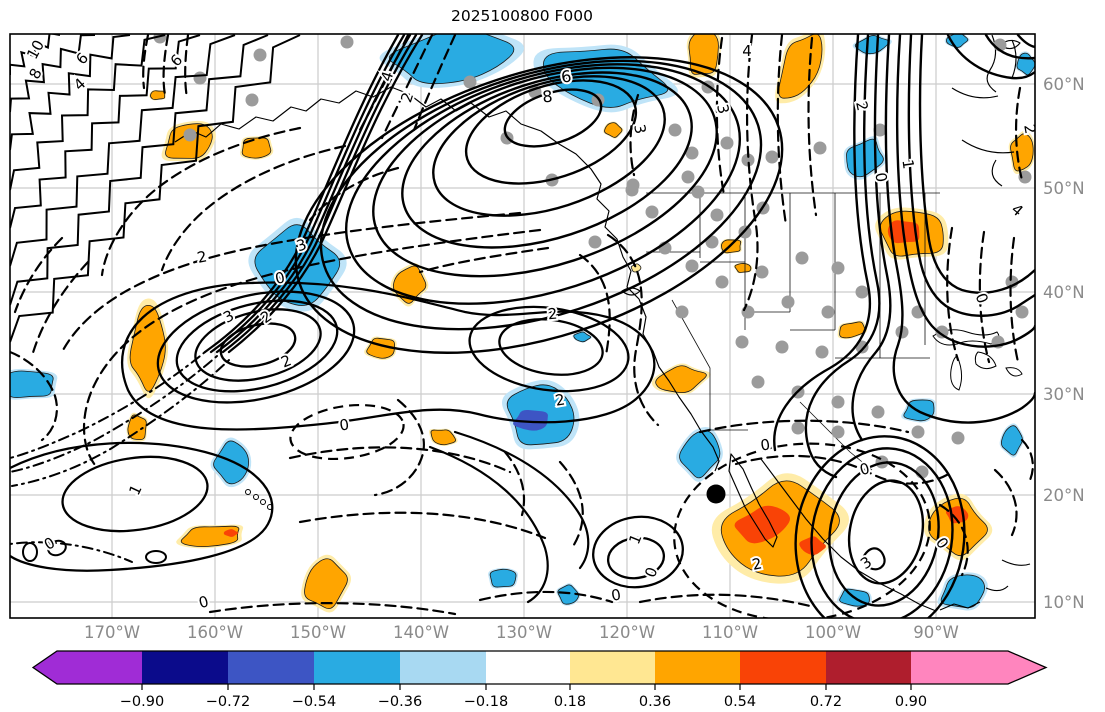  I want to click on colorbar-tick-label: 0.18, so click(570, 702).